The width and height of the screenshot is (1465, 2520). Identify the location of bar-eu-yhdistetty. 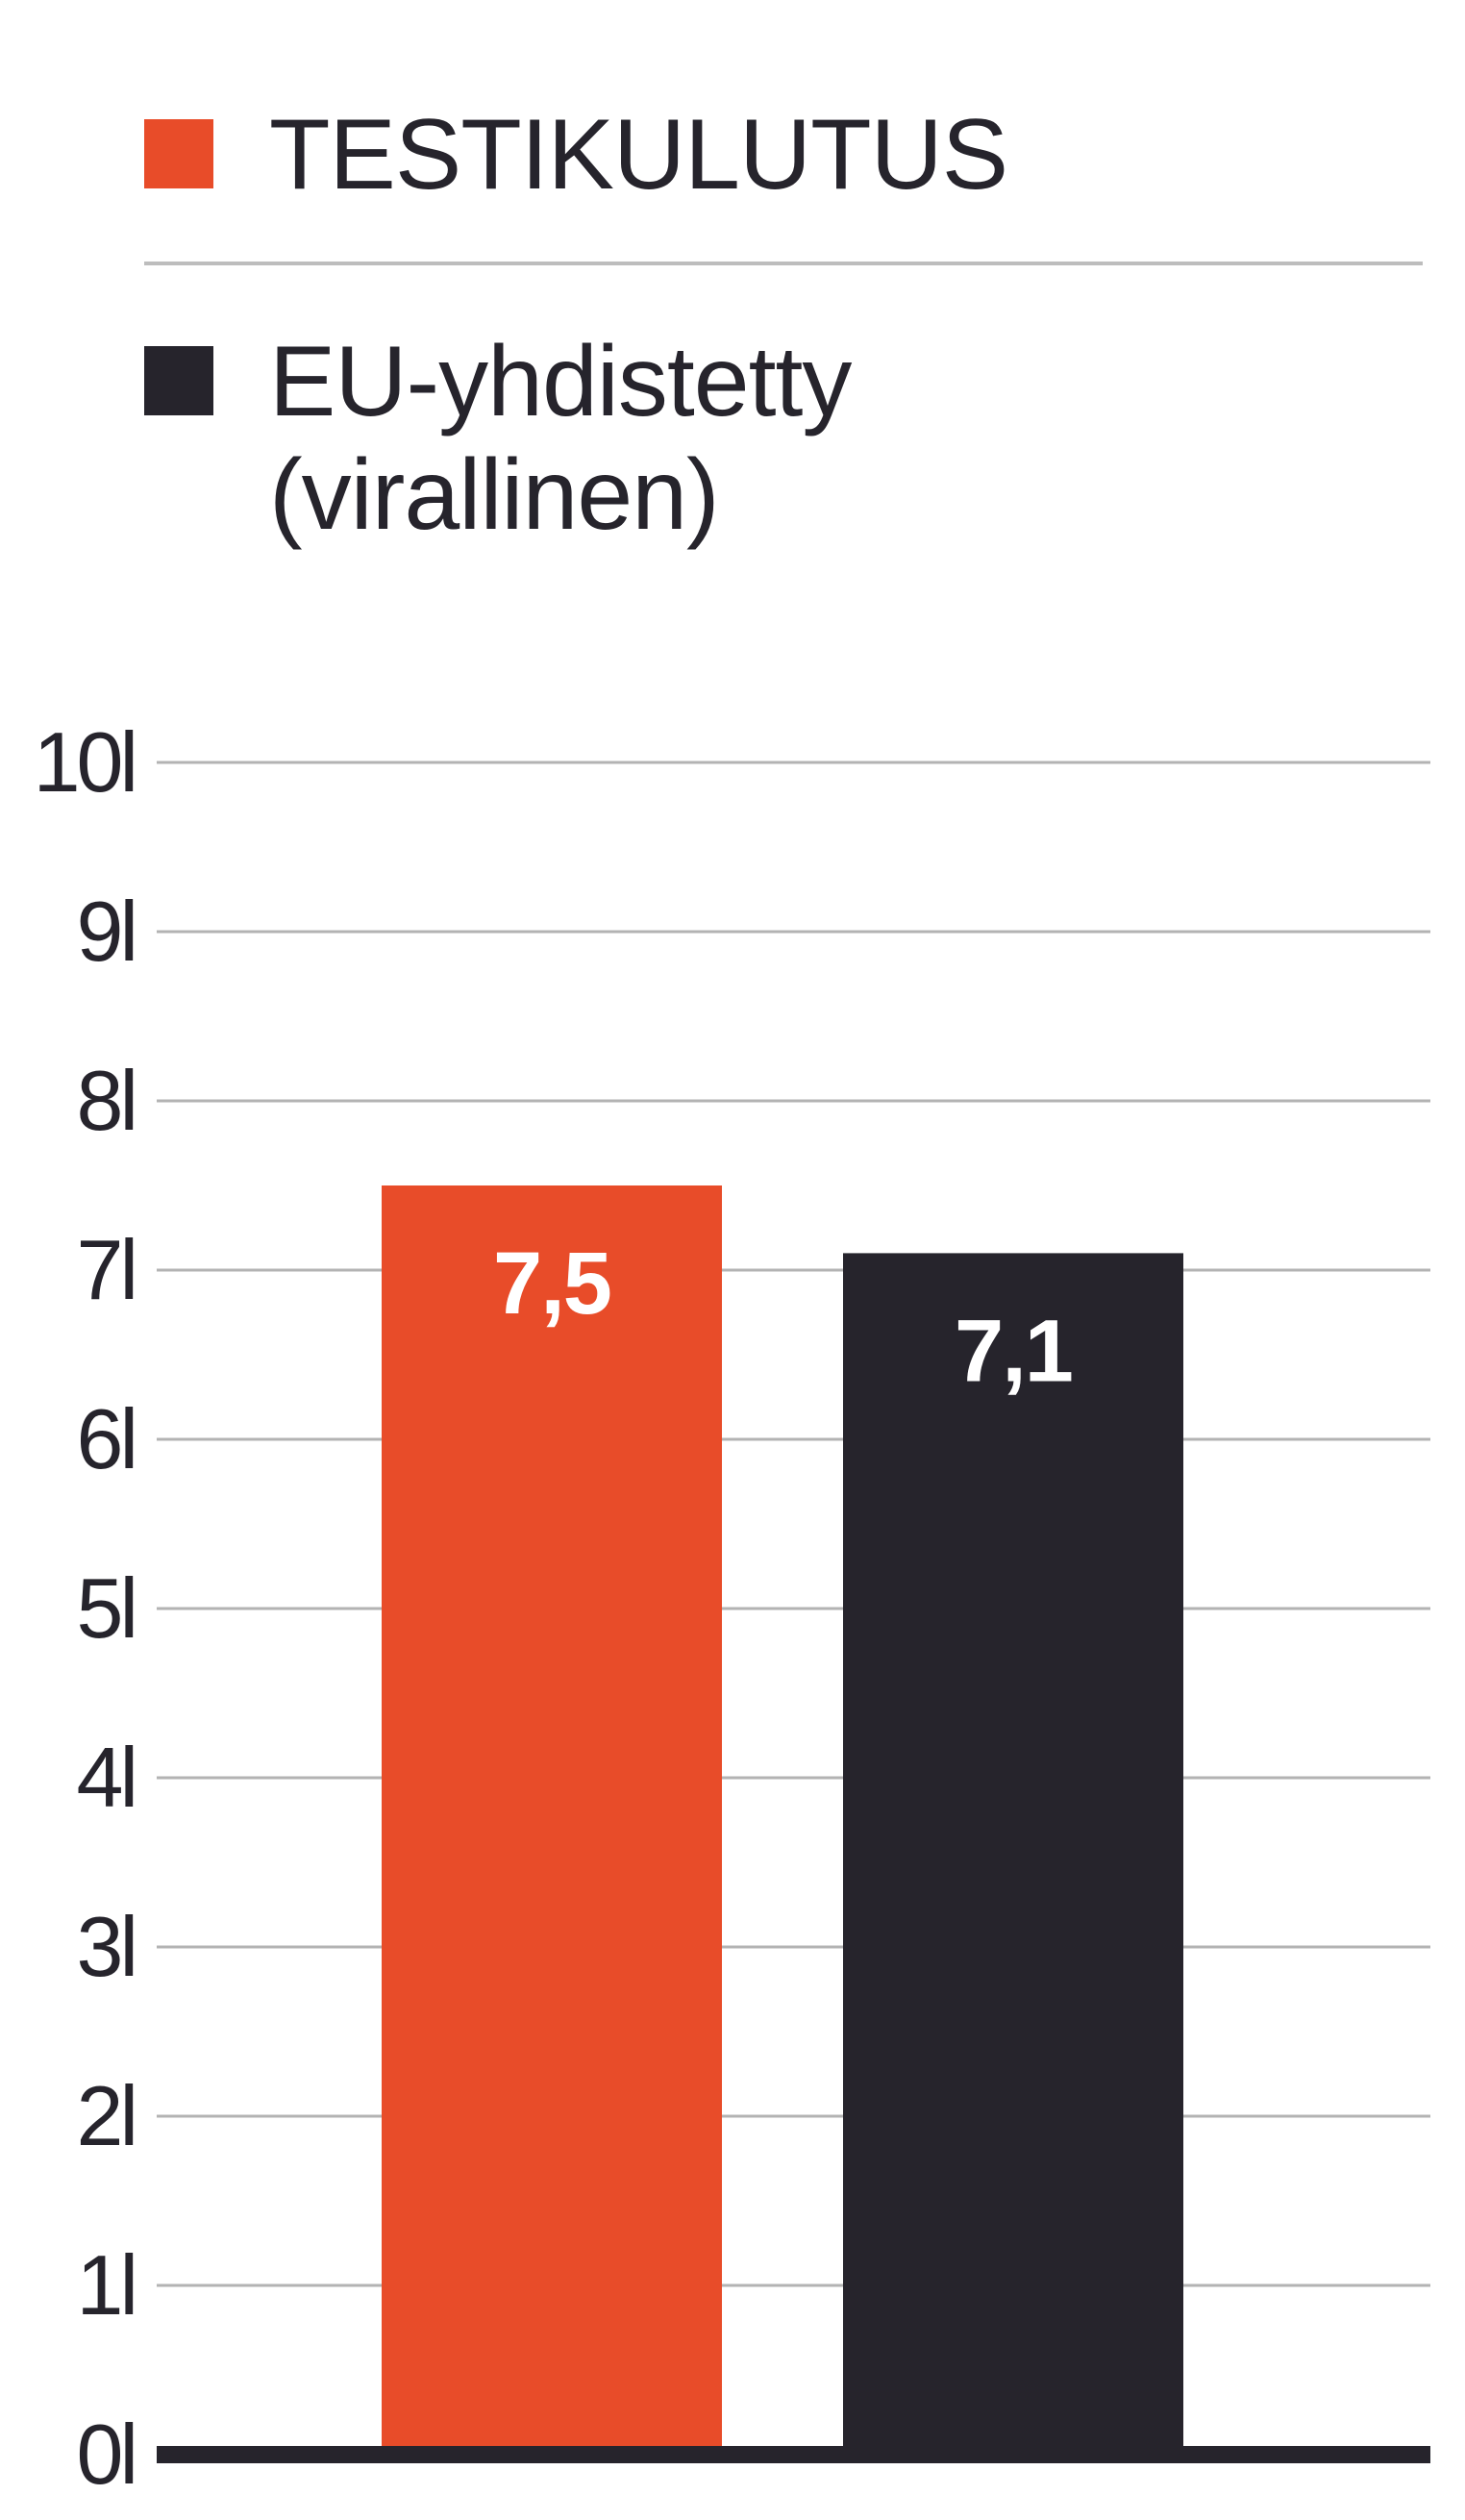
(1013, 1854).